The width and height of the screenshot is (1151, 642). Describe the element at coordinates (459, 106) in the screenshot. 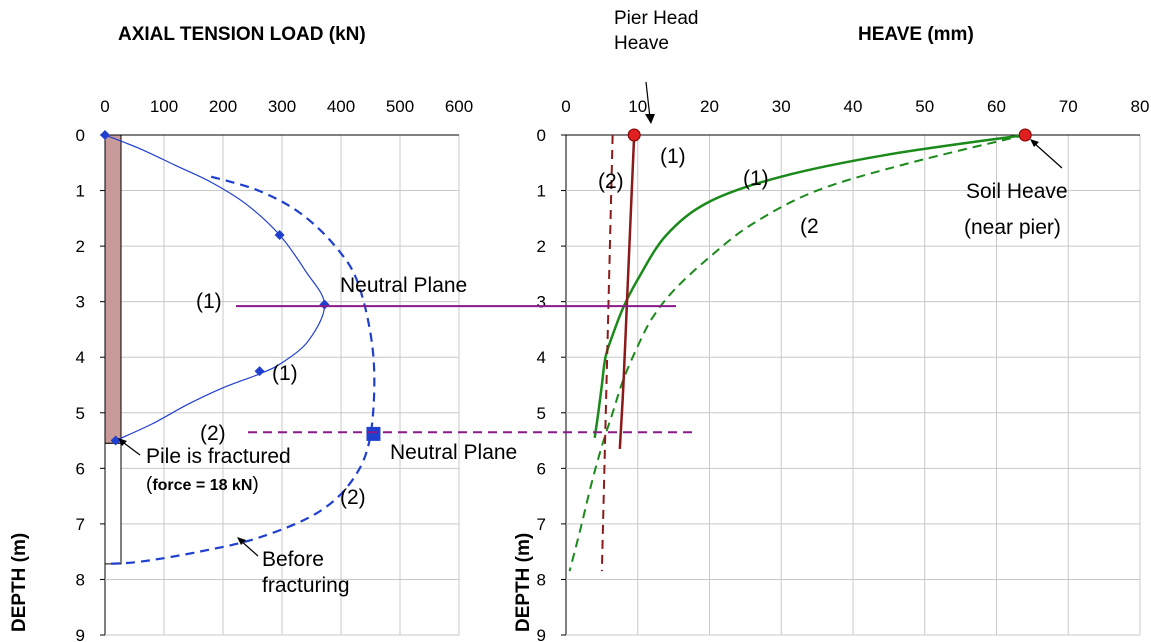

I see `x-tick-label: 600` at that location.